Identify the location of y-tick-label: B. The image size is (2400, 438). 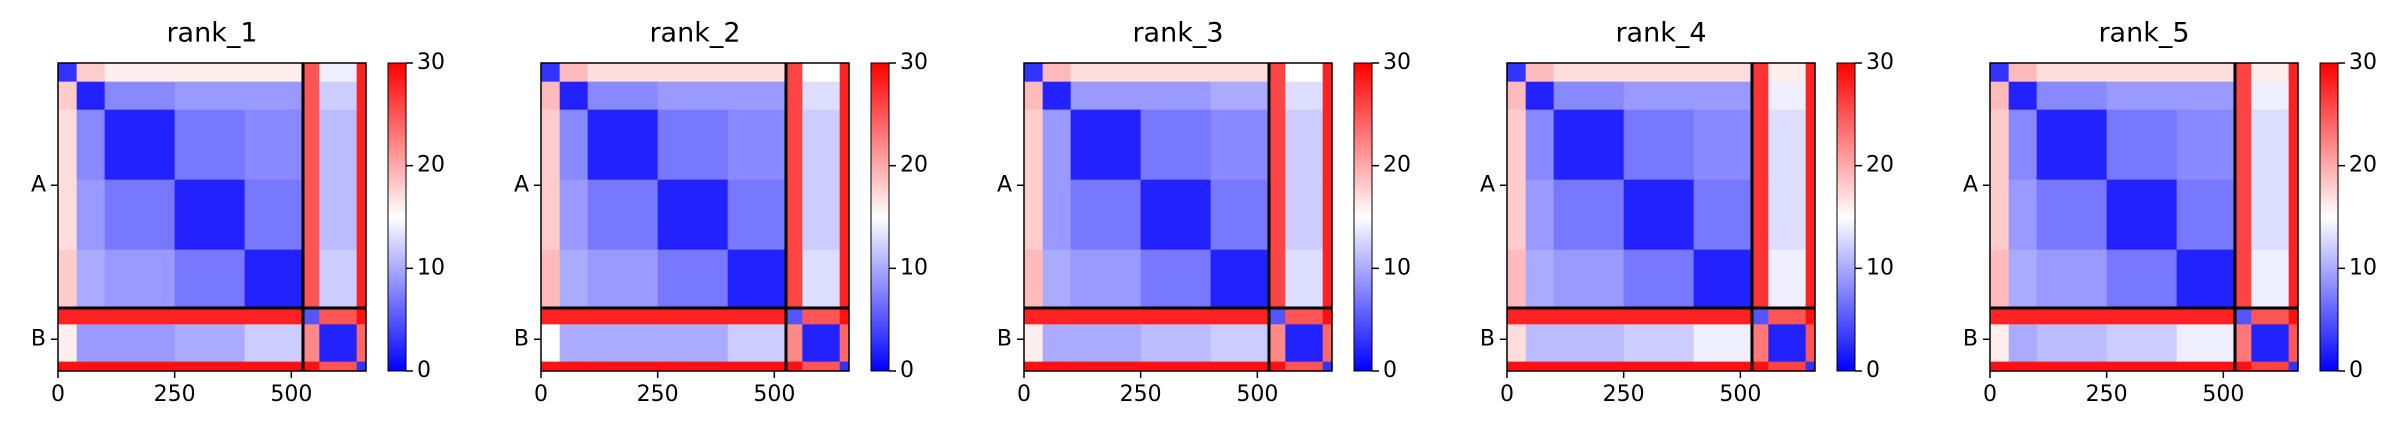
(521, 338).